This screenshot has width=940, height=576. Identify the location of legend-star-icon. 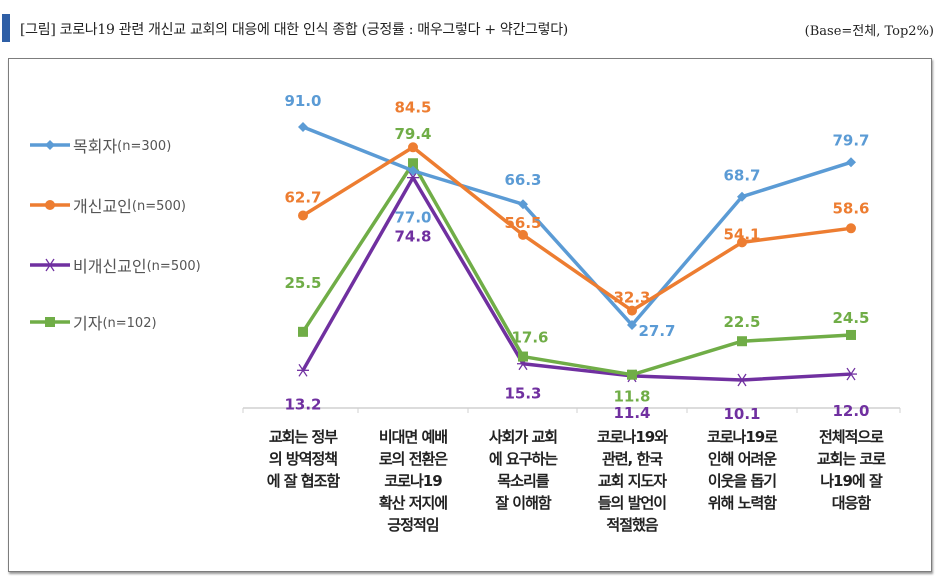
(50, 265).